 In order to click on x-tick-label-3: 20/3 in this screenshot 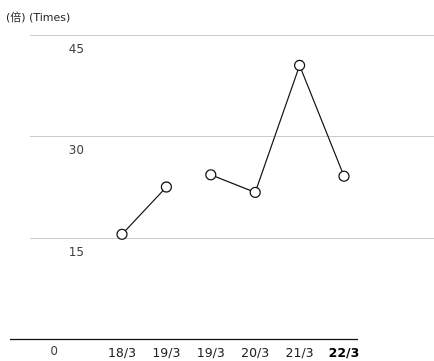, I will do `click(255, 352)`.